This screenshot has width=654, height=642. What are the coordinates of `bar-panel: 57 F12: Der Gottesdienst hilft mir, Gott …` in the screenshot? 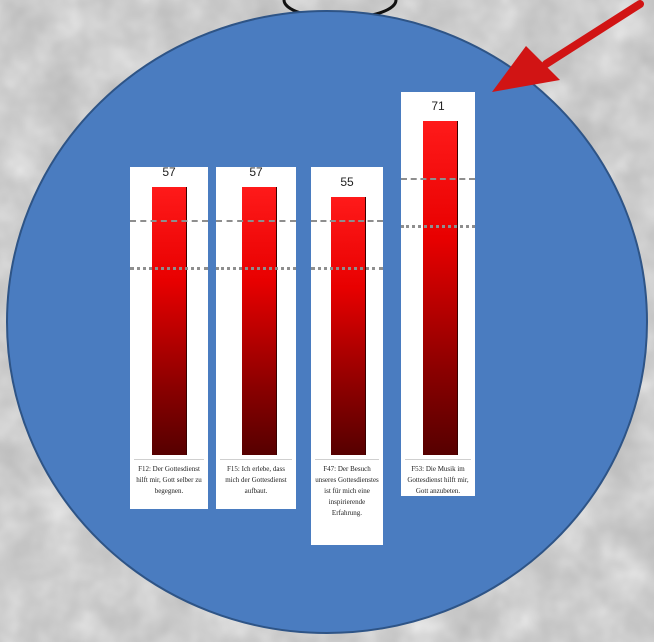 It's located at (169, 337).